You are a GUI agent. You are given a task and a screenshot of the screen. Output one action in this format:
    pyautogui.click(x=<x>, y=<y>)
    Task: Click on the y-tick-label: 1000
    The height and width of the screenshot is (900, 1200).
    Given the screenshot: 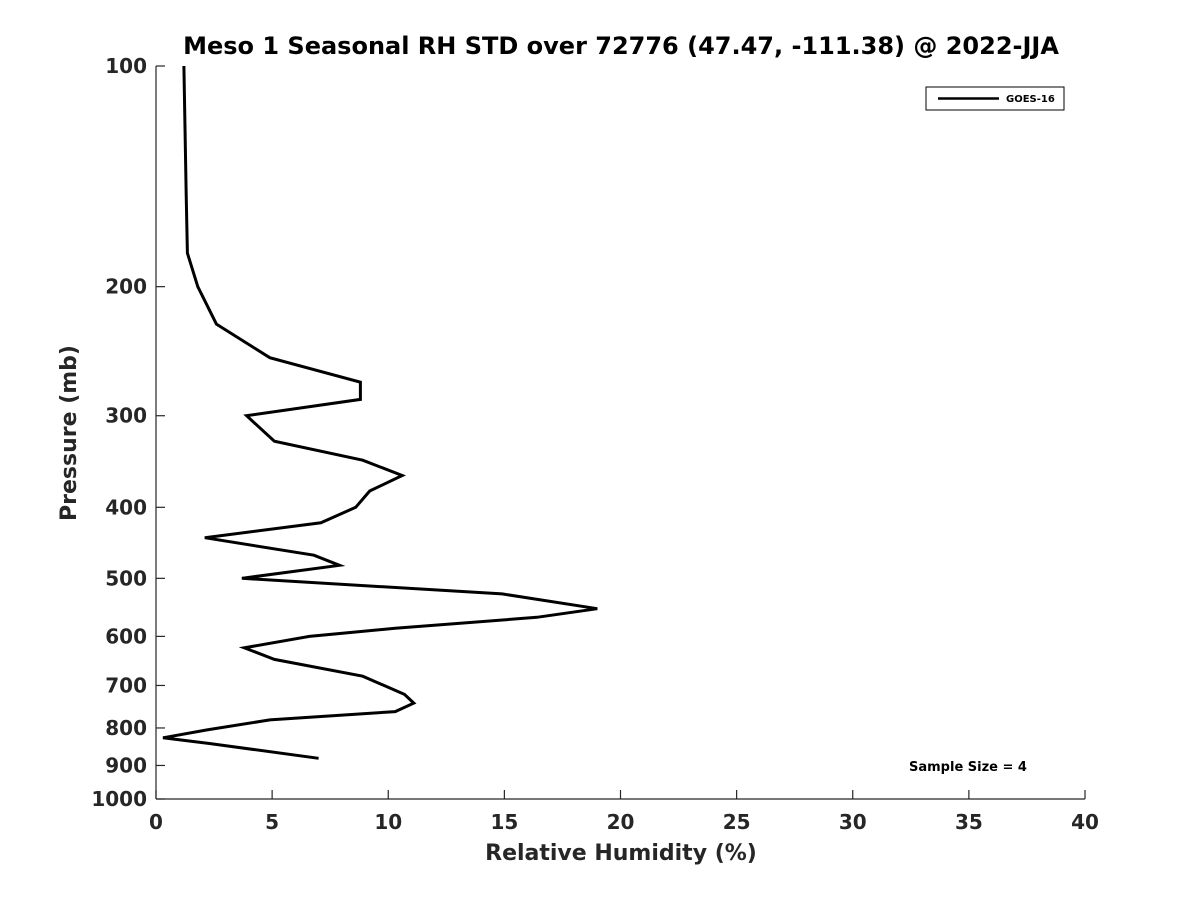 What is the action you would take?
    pyautogui.click(x=119, y=799)
    